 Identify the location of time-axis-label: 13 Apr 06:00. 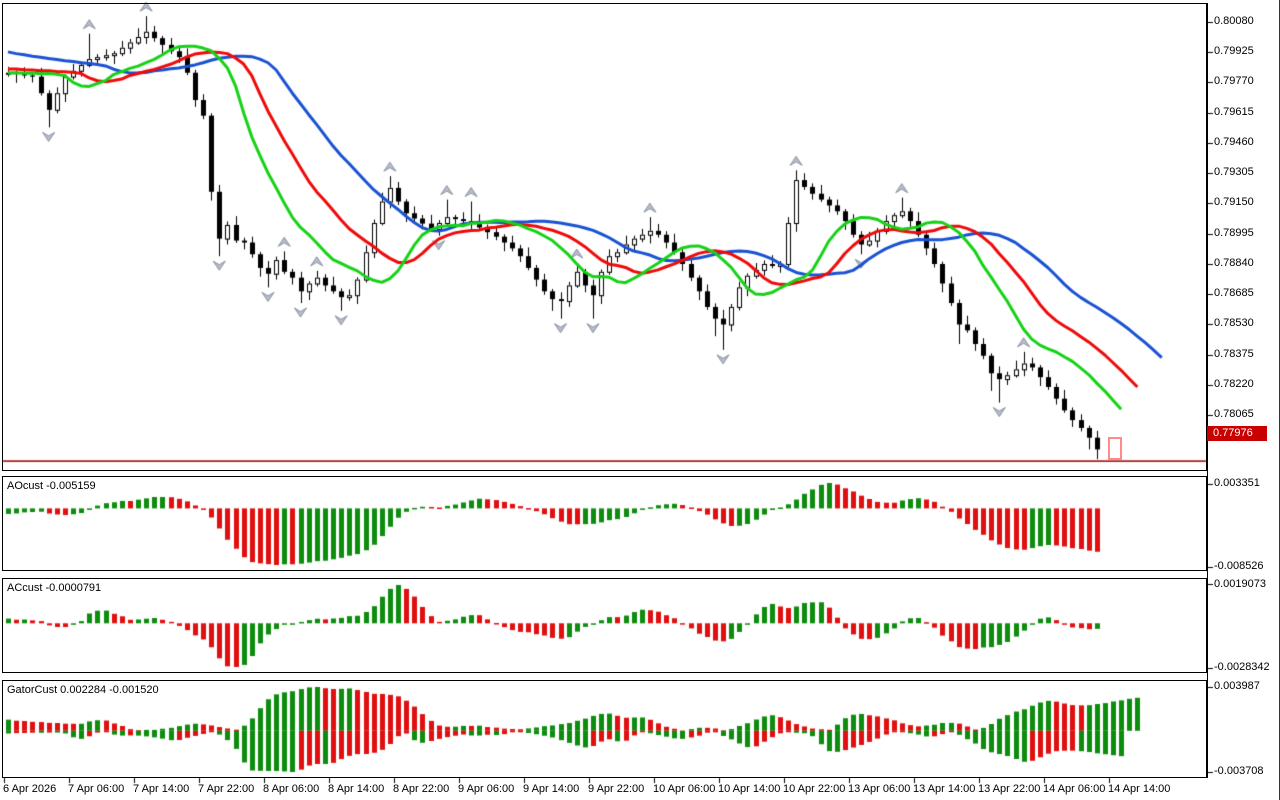
(879, 789).